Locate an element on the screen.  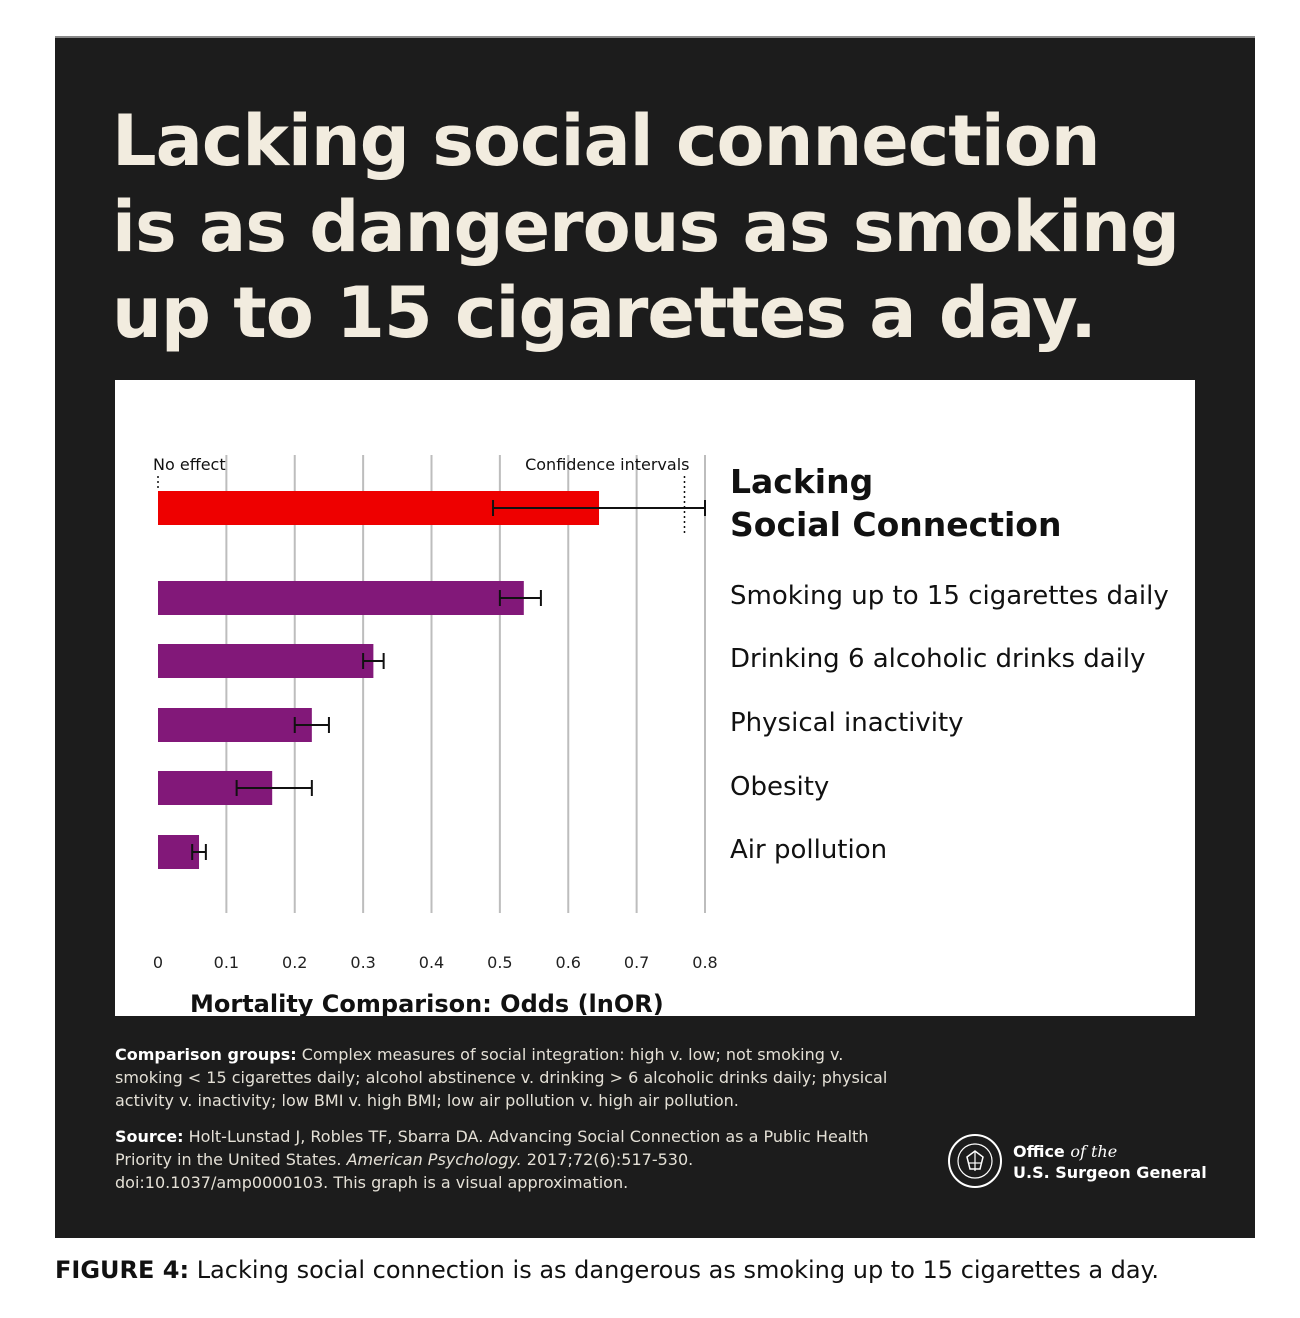
panel-top-border is located at coordinates (655, 37).